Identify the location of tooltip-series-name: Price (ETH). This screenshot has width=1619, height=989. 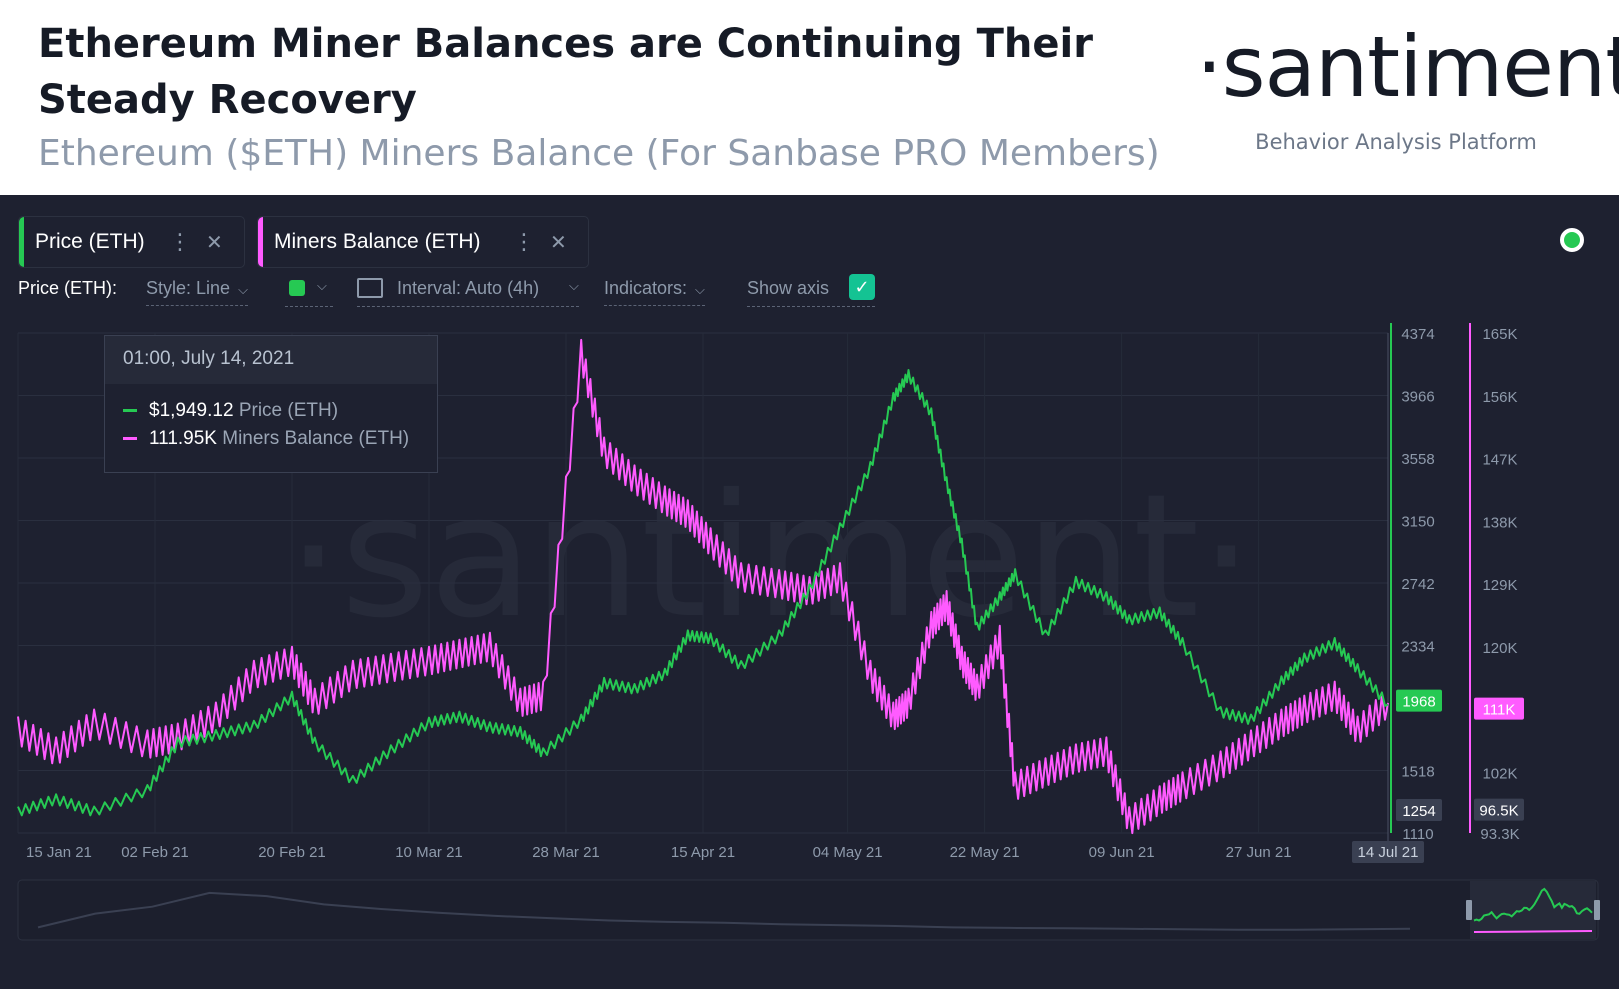
(288, 410).